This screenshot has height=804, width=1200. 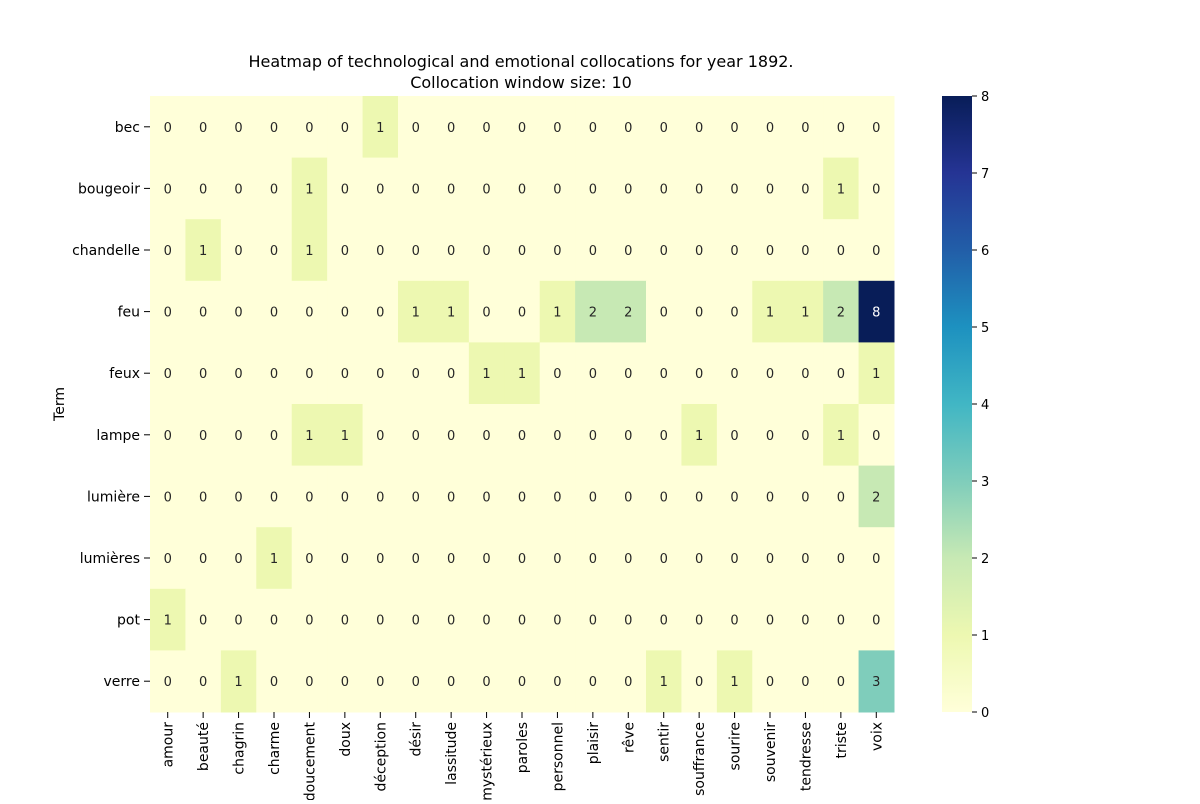 I want to click on y-tick-label: lumière, so click(x=113, y=497).